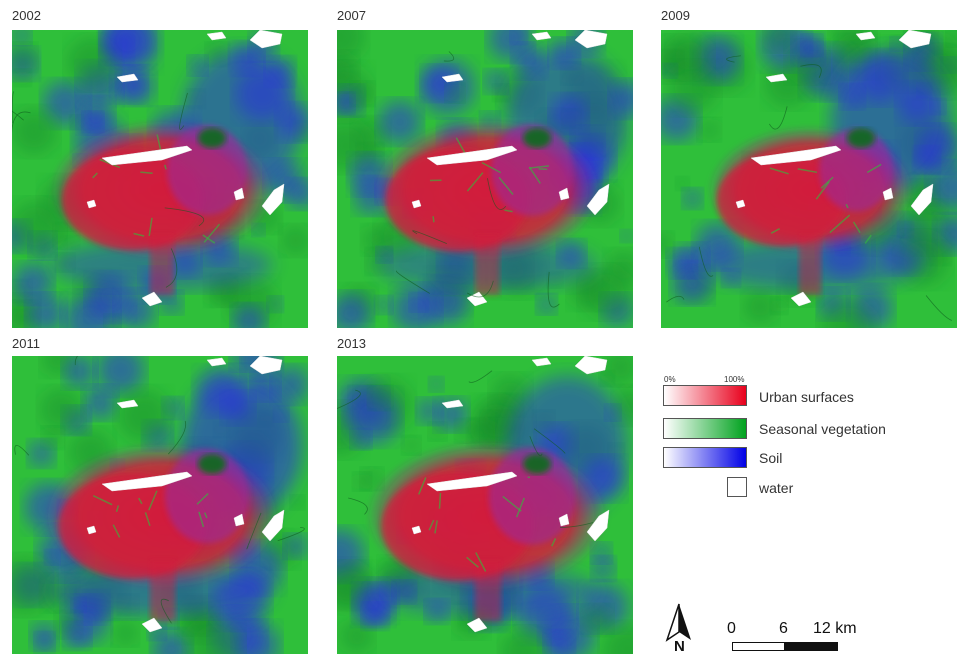  What do you see at coordinates (781, 200) in the screenshot?
I see `urban-core` at bounding box center [781, 200].